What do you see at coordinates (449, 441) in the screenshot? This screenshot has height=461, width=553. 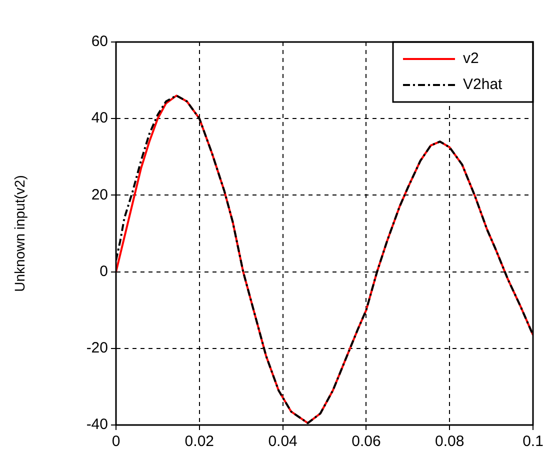 I see `x-tick-label: 0.08` at bounding box center [449, 441].